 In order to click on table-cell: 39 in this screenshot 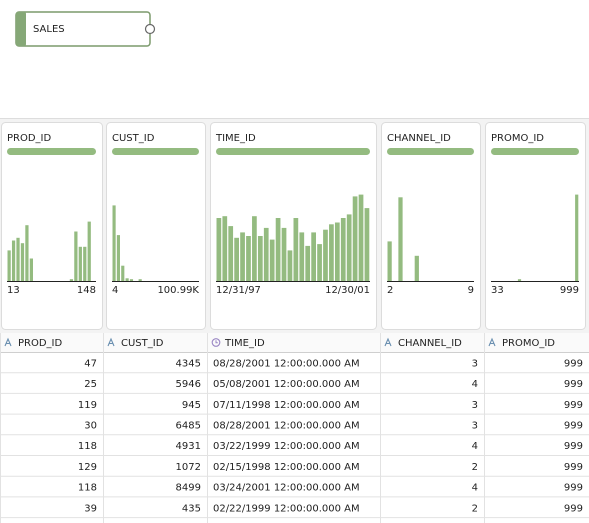, I will do `click(90, 508)`.